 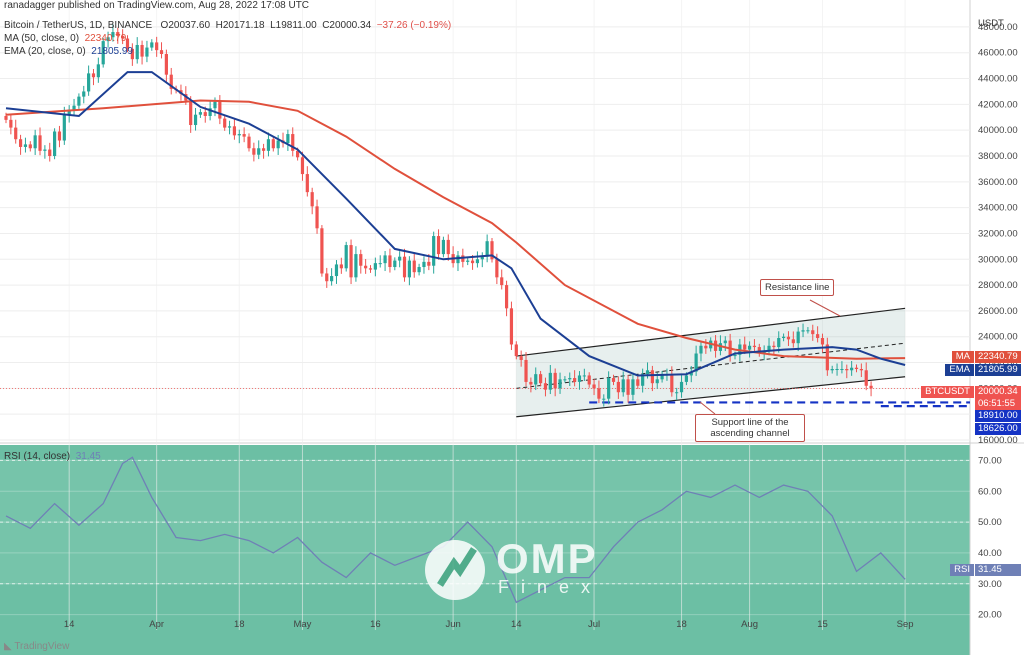 What do you see at coordinates (998, 337) in the screenshot?
I see `price-tick-label: 24000.00` at bounding box center [998, 337].